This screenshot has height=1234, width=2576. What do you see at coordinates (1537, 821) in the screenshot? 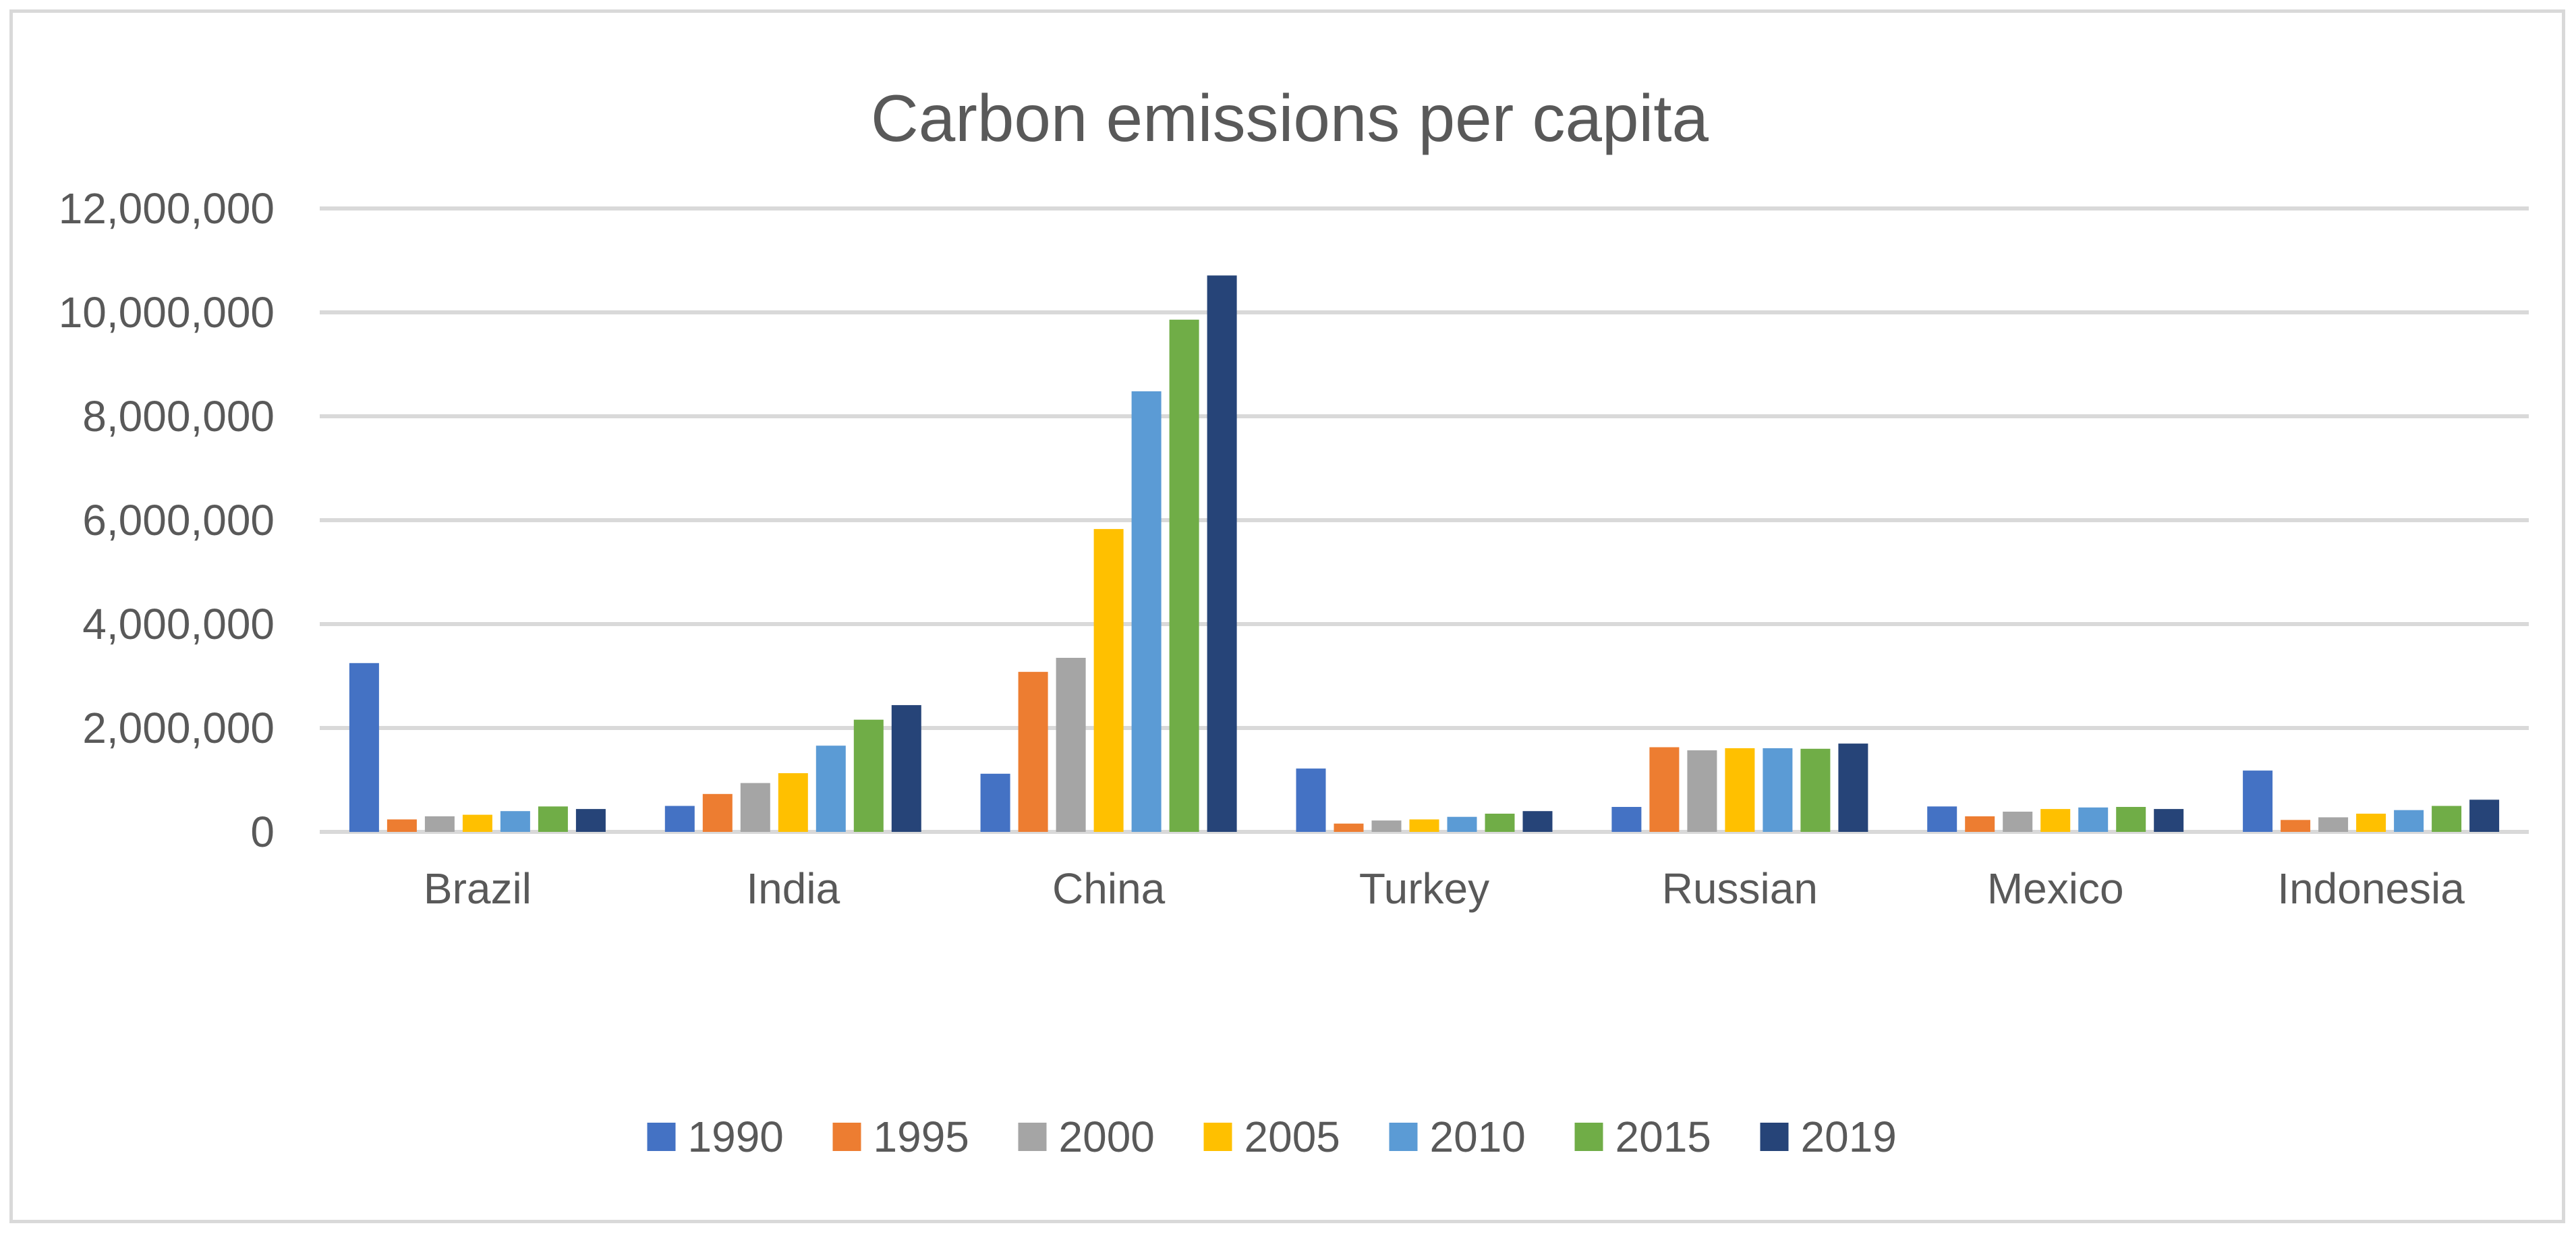
I see `bar-turkey-2019` at bounding box center [1537, 821].